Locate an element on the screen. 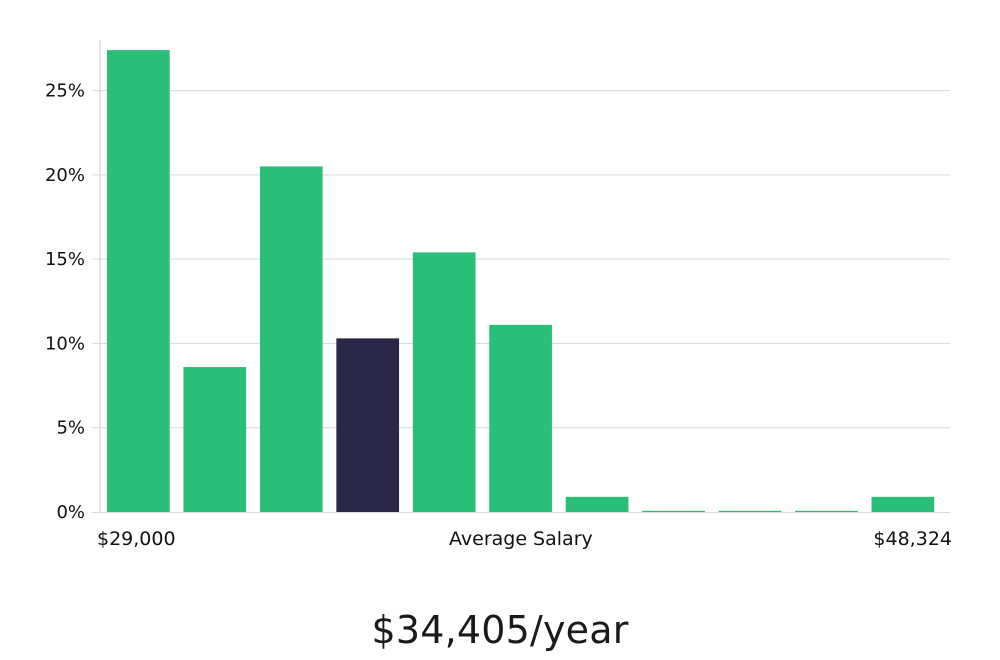 This screenshot has height=660, width=1000. y-tick-label: 15% is located at coordinates (65, 259).